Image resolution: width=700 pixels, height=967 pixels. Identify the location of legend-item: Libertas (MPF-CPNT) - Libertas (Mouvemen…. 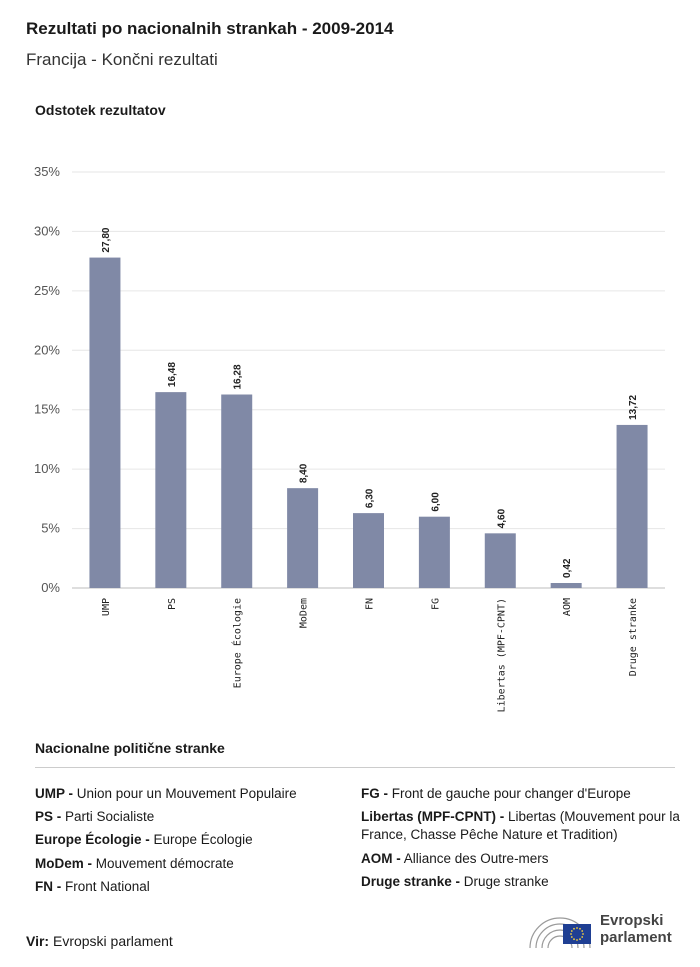
(521, 826).